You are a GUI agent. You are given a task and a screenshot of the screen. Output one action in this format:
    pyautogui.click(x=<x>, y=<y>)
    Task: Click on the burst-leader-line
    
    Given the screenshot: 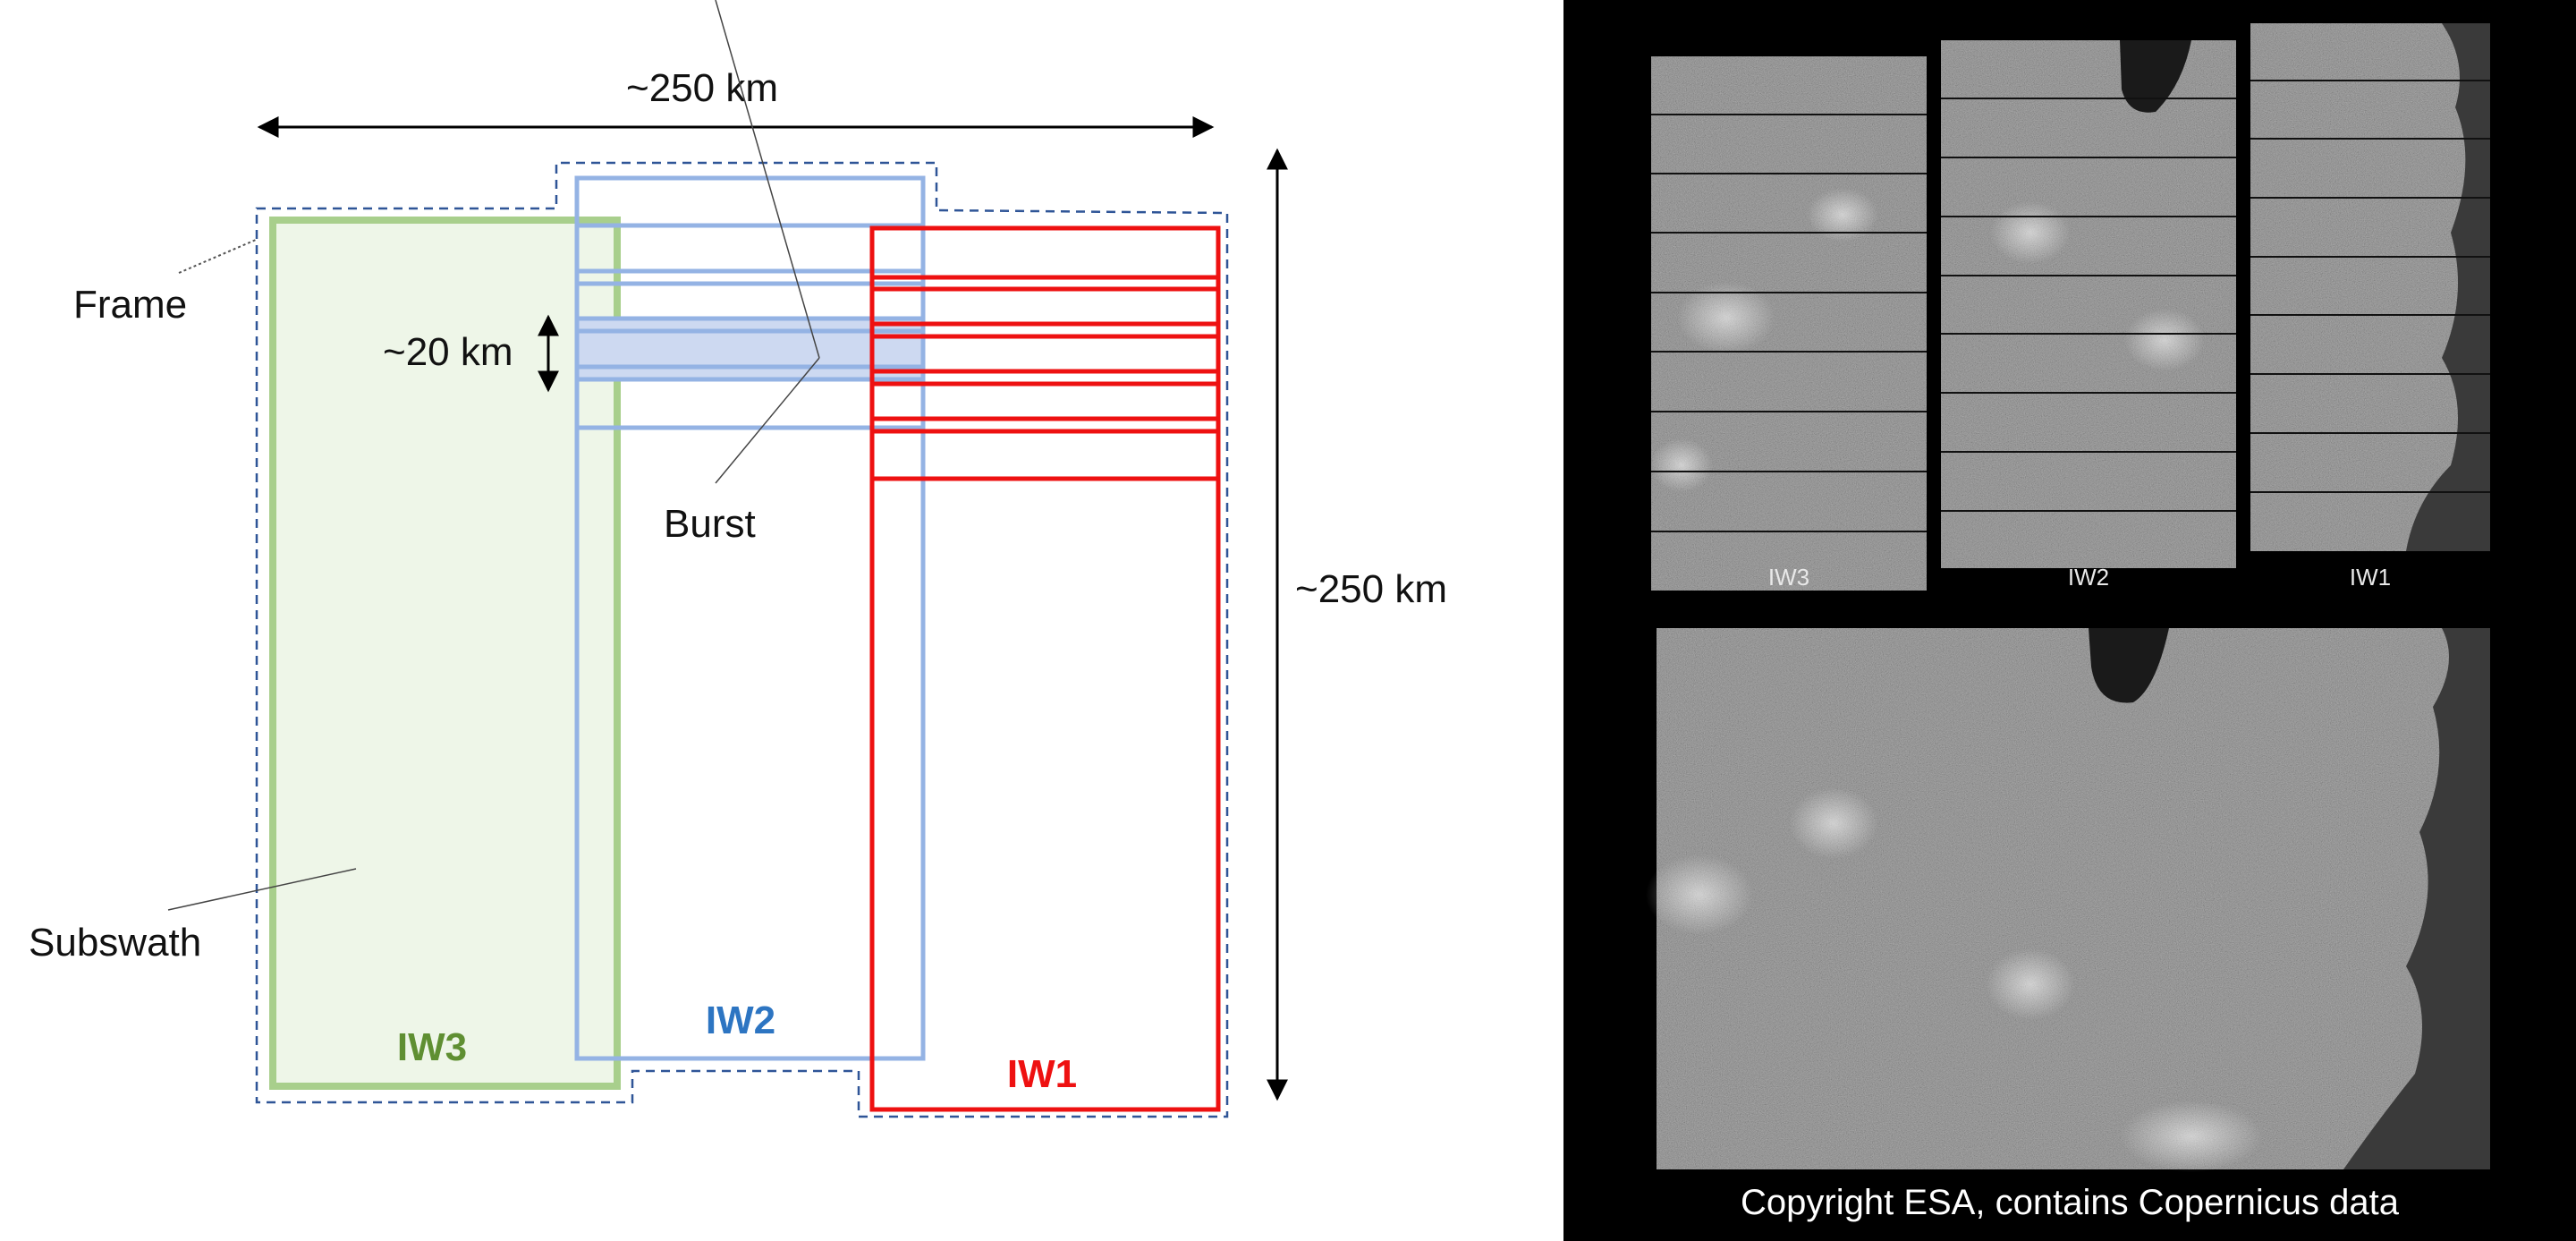 What is the action you would take?
    pyautogui.click(x=767, y=179)
    